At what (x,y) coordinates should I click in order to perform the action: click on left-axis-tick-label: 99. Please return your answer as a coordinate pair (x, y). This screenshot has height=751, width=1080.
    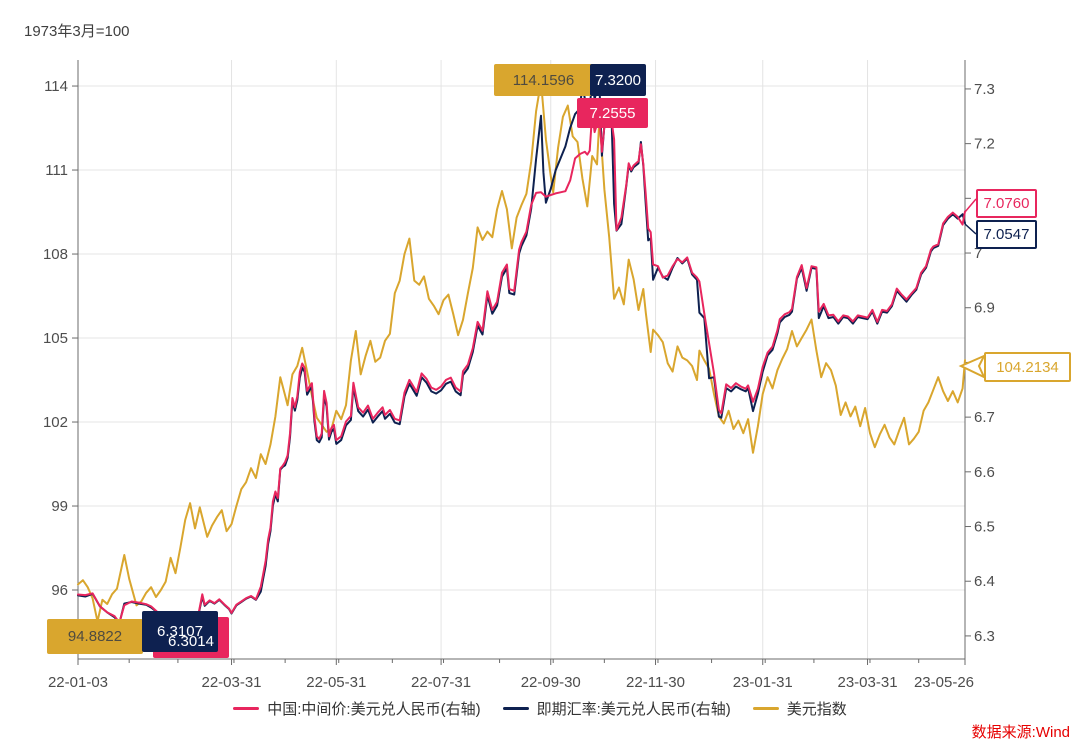
    Looking at the image, I should click on (59, 506).